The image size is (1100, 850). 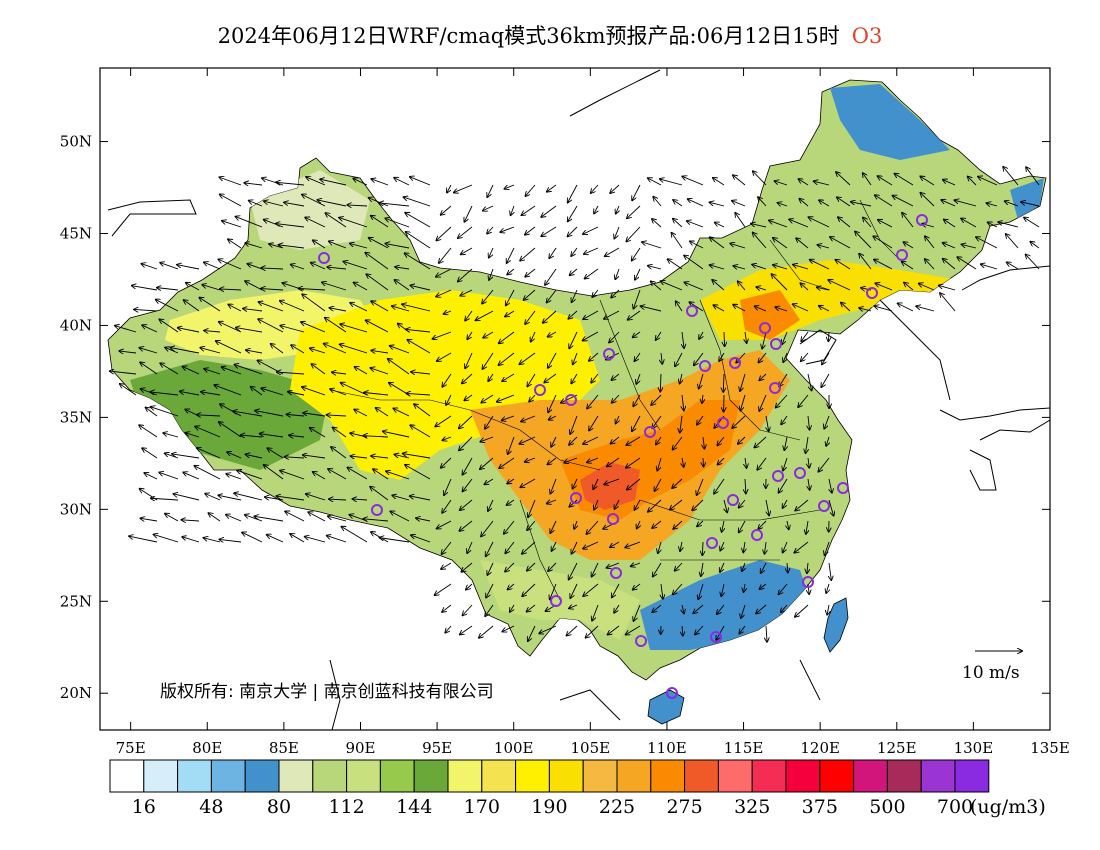 I want to click on field-red-core, so click(x=610, y=486).